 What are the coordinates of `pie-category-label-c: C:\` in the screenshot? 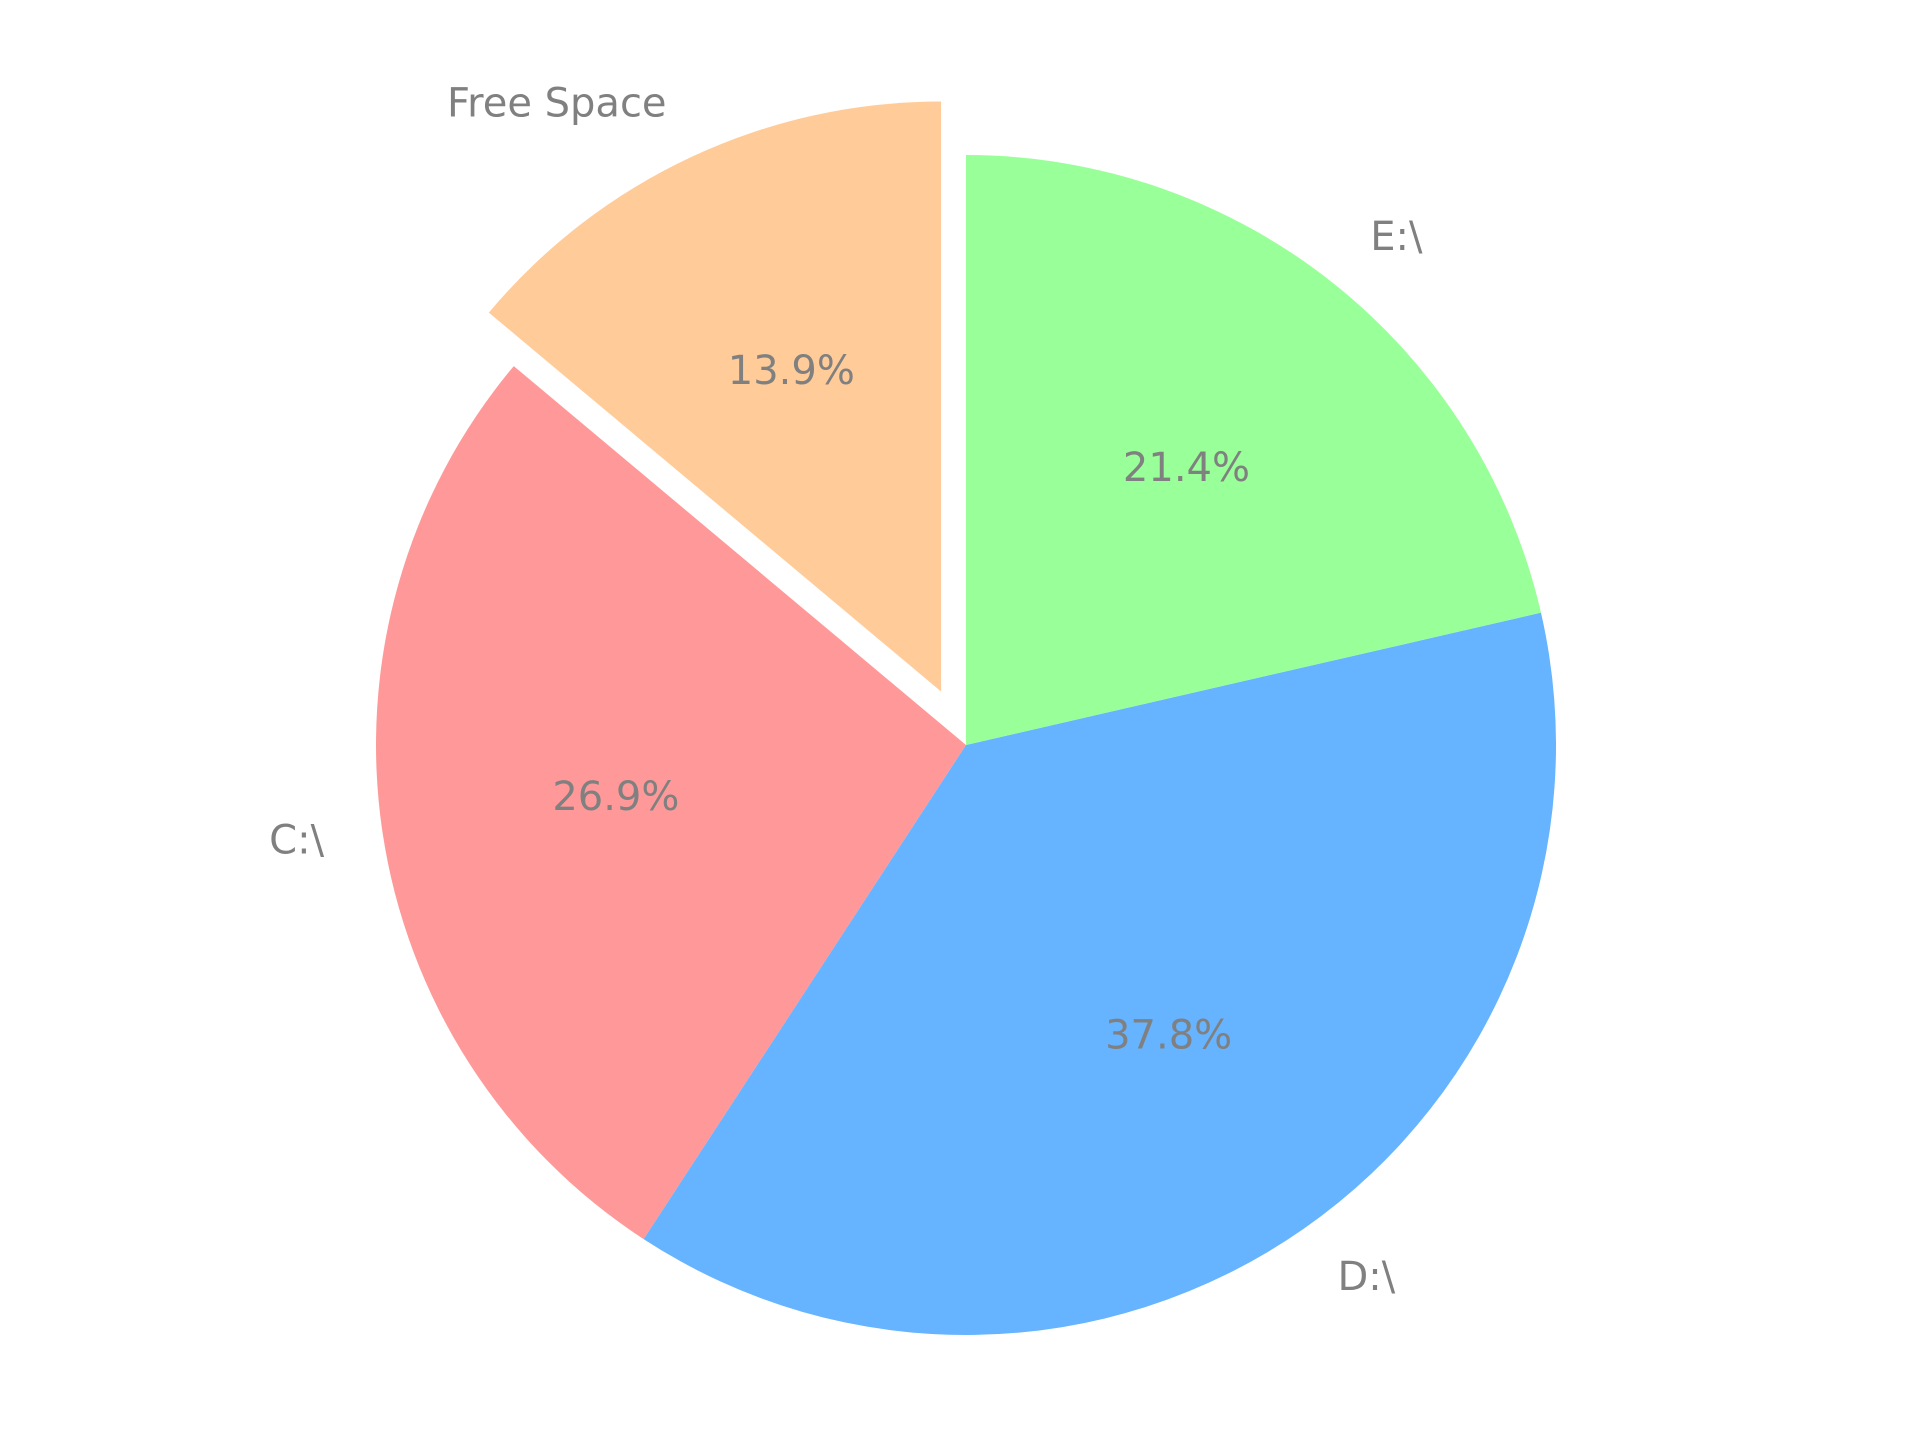 It's located at (296, 840).